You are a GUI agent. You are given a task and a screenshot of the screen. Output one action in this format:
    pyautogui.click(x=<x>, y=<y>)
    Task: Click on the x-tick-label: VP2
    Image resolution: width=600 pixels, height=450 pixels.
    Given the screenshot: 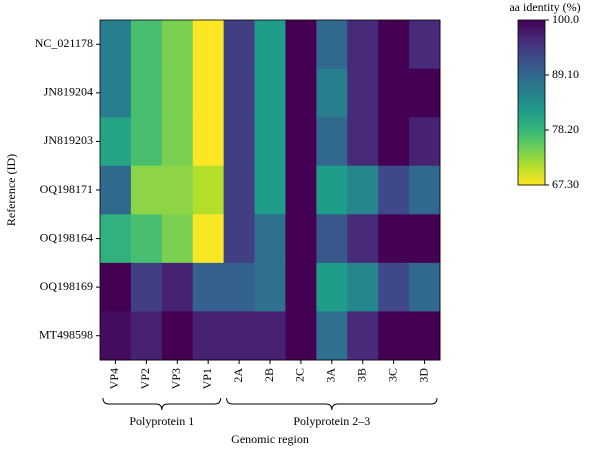 What is the action you would take?
    pyautogui.click(x=145, y=378)
    